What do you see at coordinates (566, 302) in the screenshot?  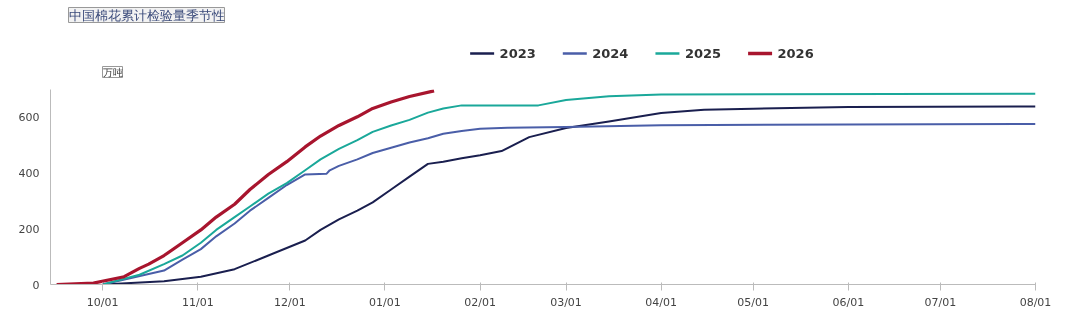 I see `x-tick-label: 03/01` at bounding box center [566, 302].